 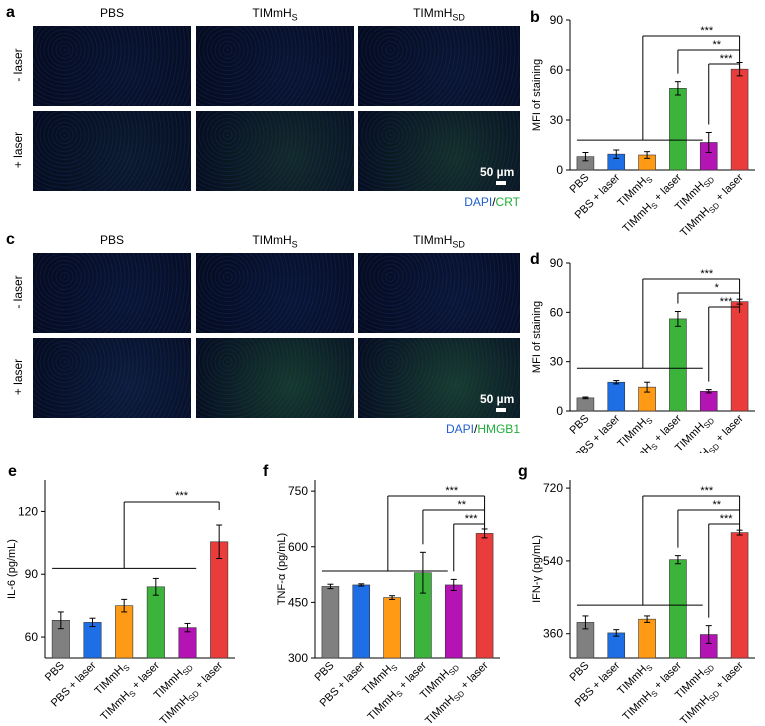 I want to click on panel-letter: g, so click(x=523, y=471).